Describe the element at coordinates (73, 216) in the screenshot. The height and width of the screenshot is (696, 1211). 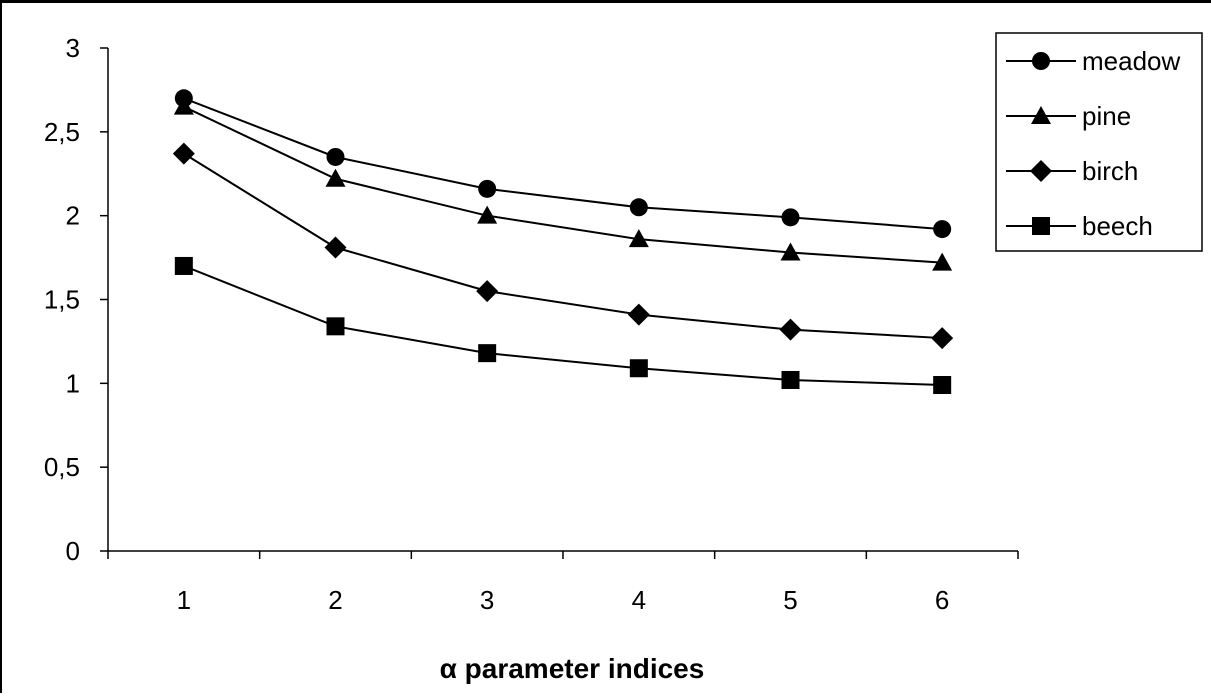
I see `y-tick-label: 2` at that location.